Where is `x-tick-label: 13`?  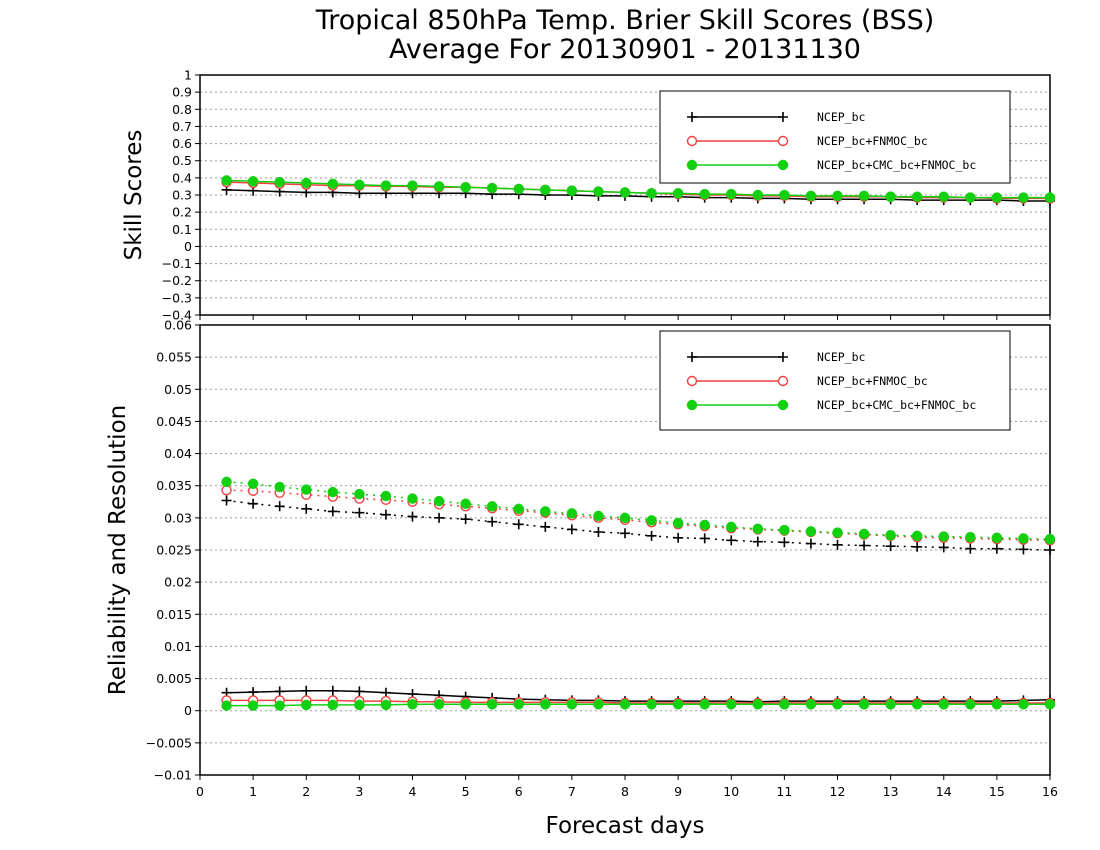
x-tick-label: 13 is located at coordinates (891, 791).